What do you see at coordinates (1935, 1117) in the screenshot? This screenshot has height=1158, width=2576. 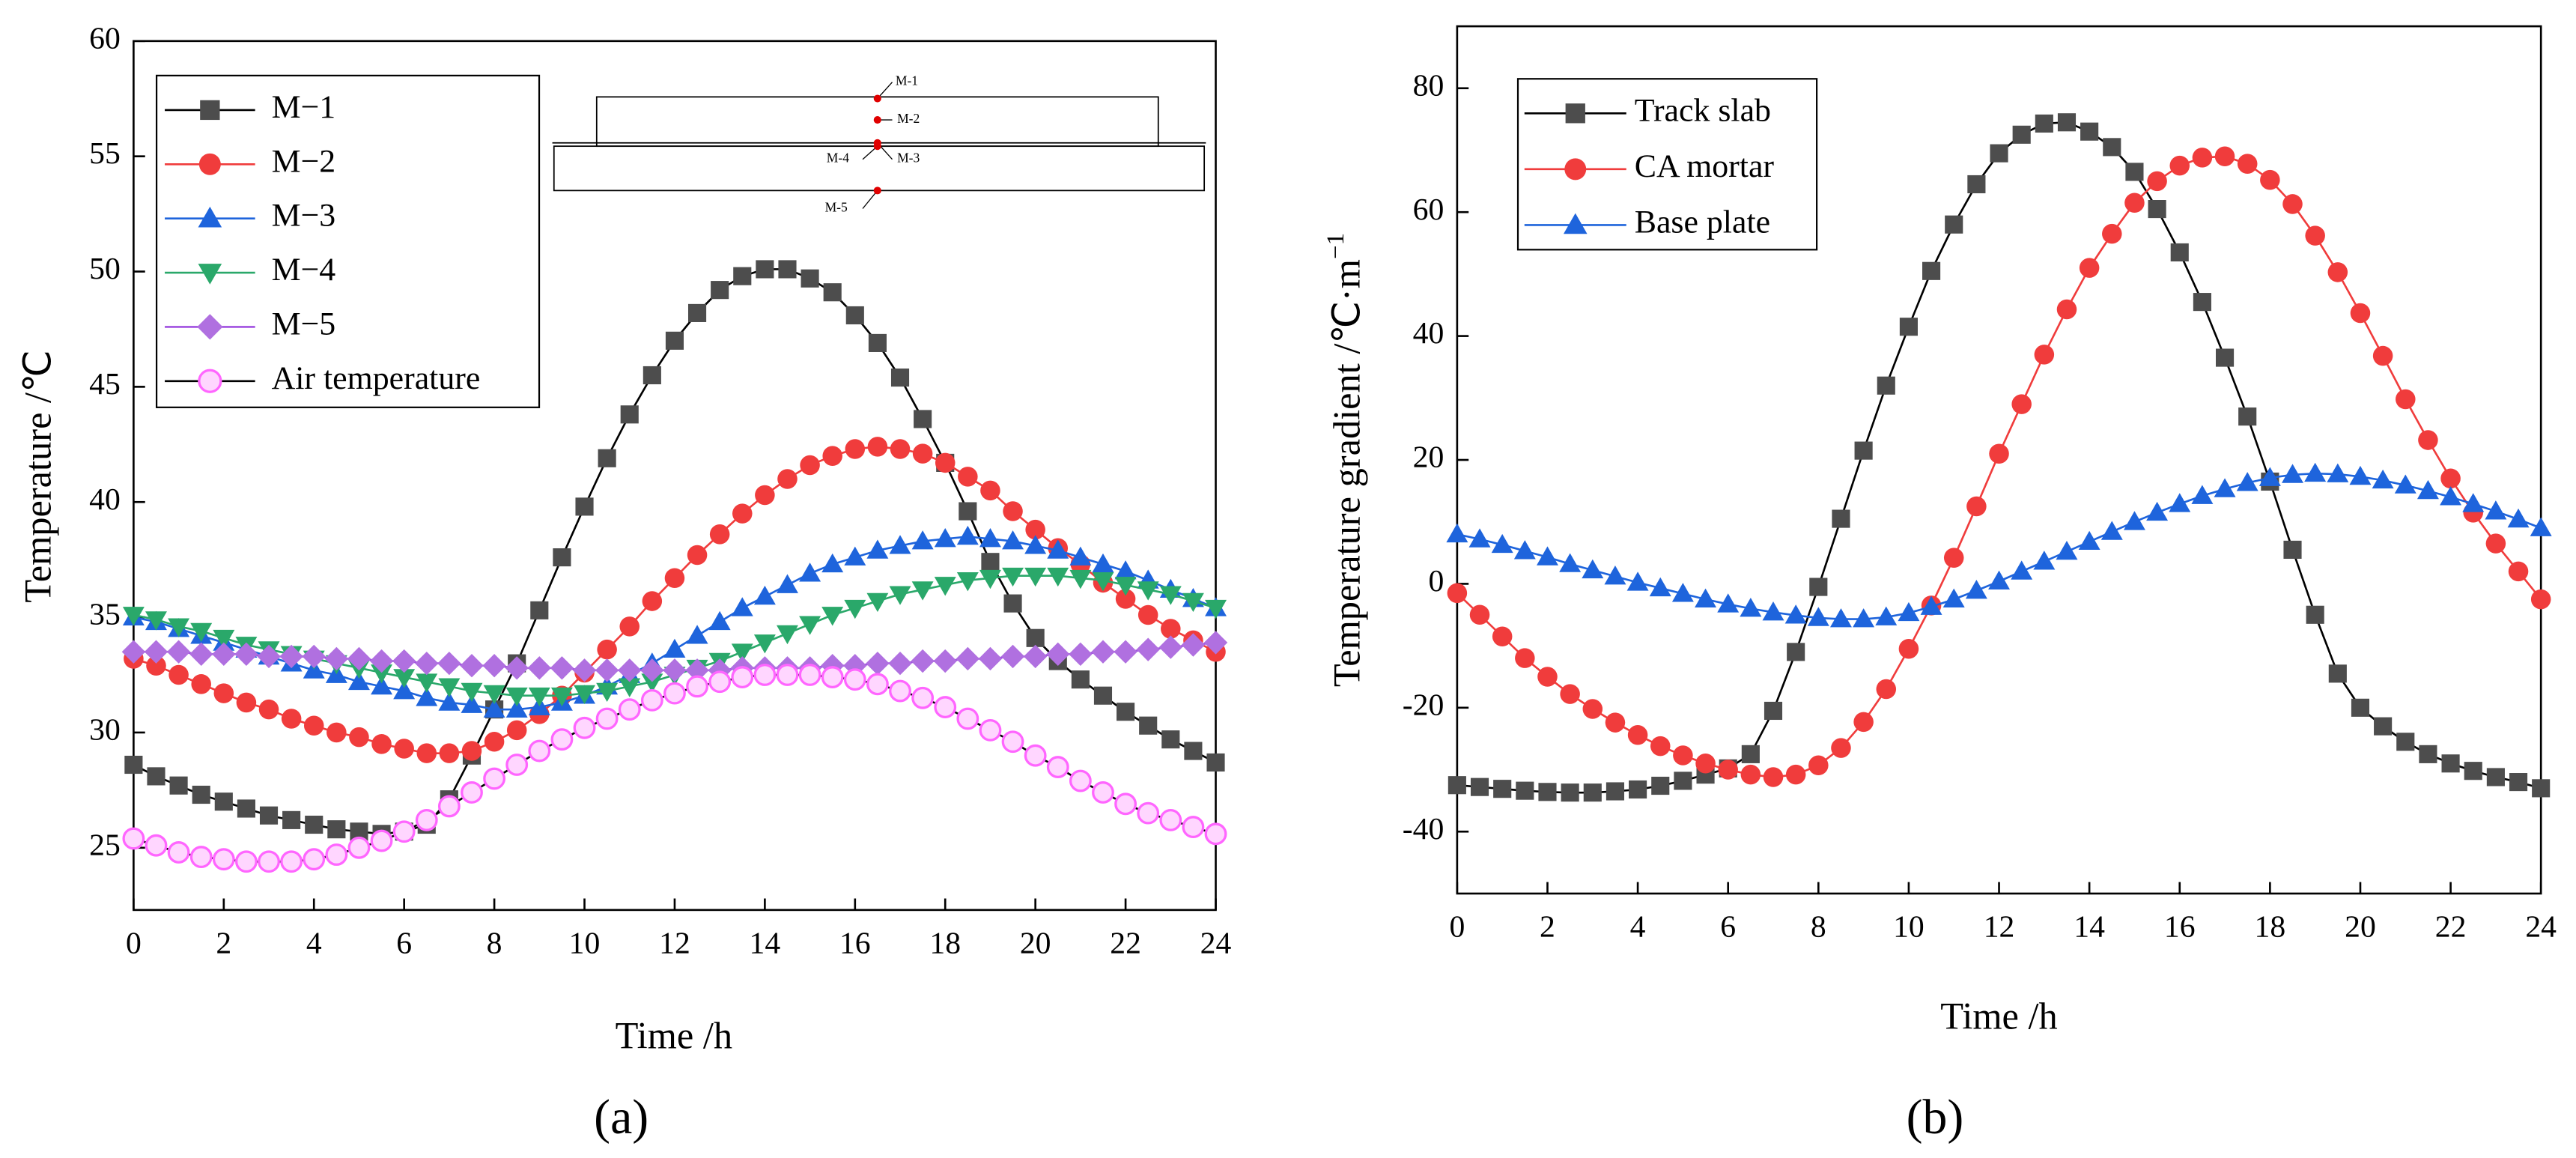 I see `panel-label: (b)` at bounding box center [1935, 1117].